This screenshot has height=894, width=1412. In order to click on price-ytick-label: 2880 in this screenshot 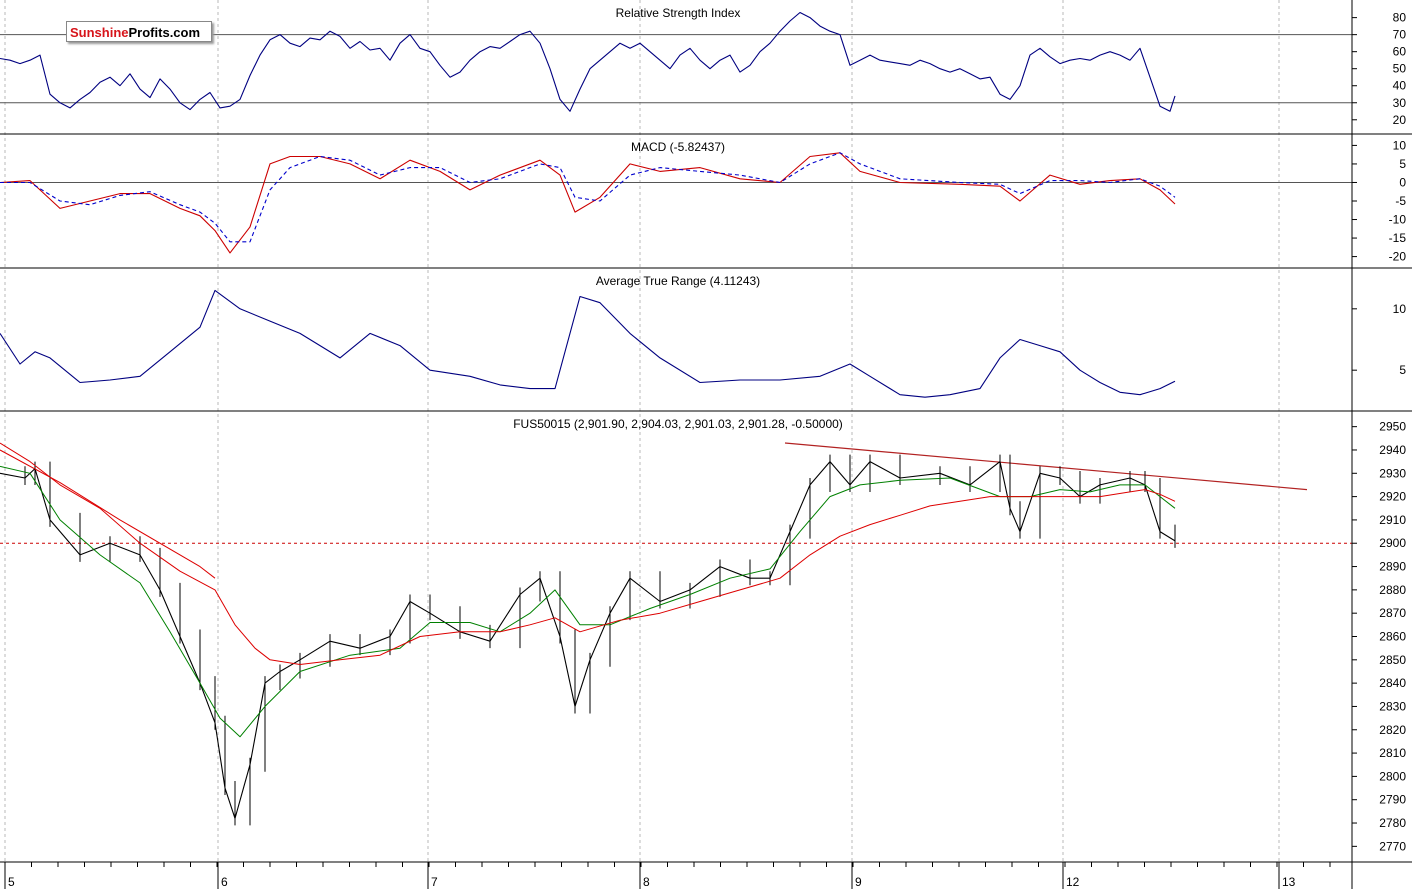, I will do `click(1392, 590)`.